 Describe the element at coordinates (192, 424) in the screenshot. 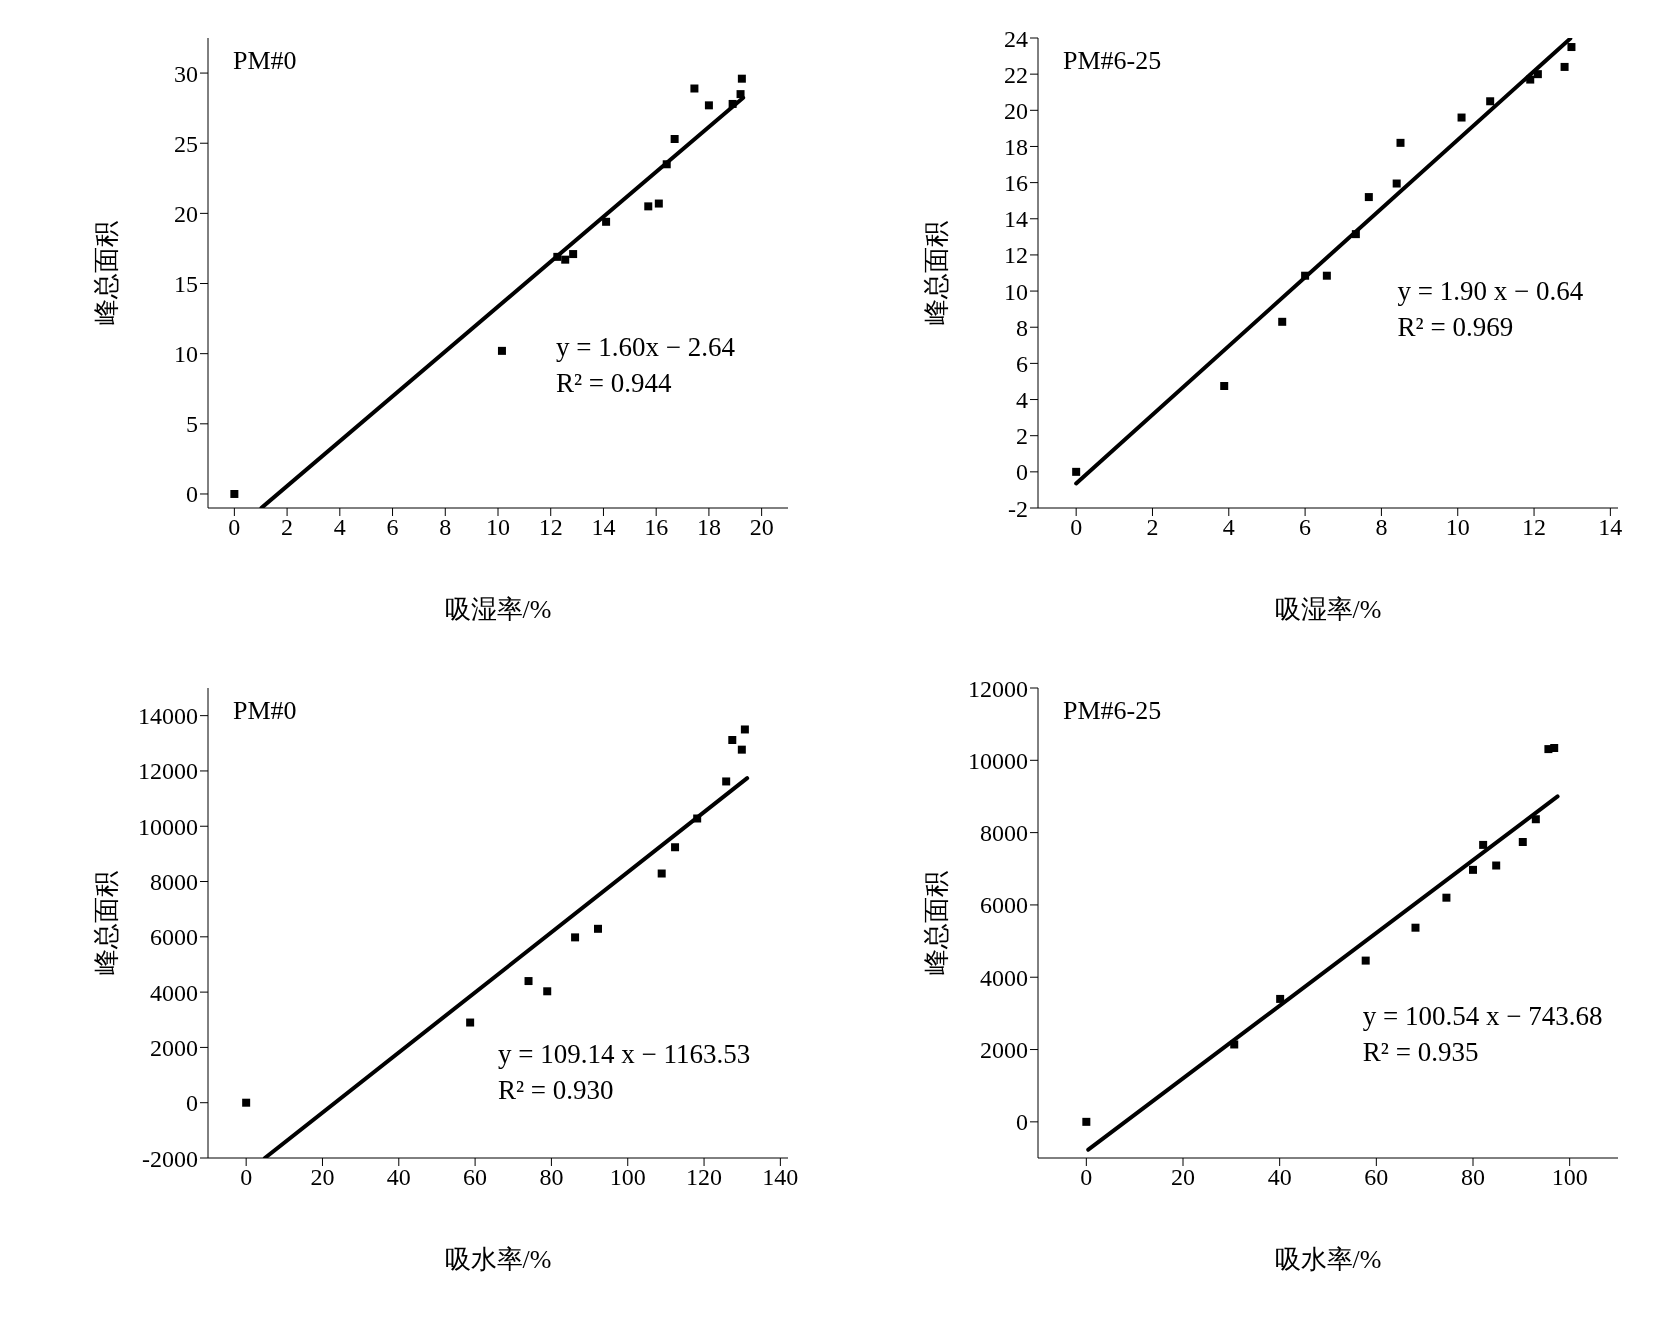

I see `y-tick-label: 5` at that location.